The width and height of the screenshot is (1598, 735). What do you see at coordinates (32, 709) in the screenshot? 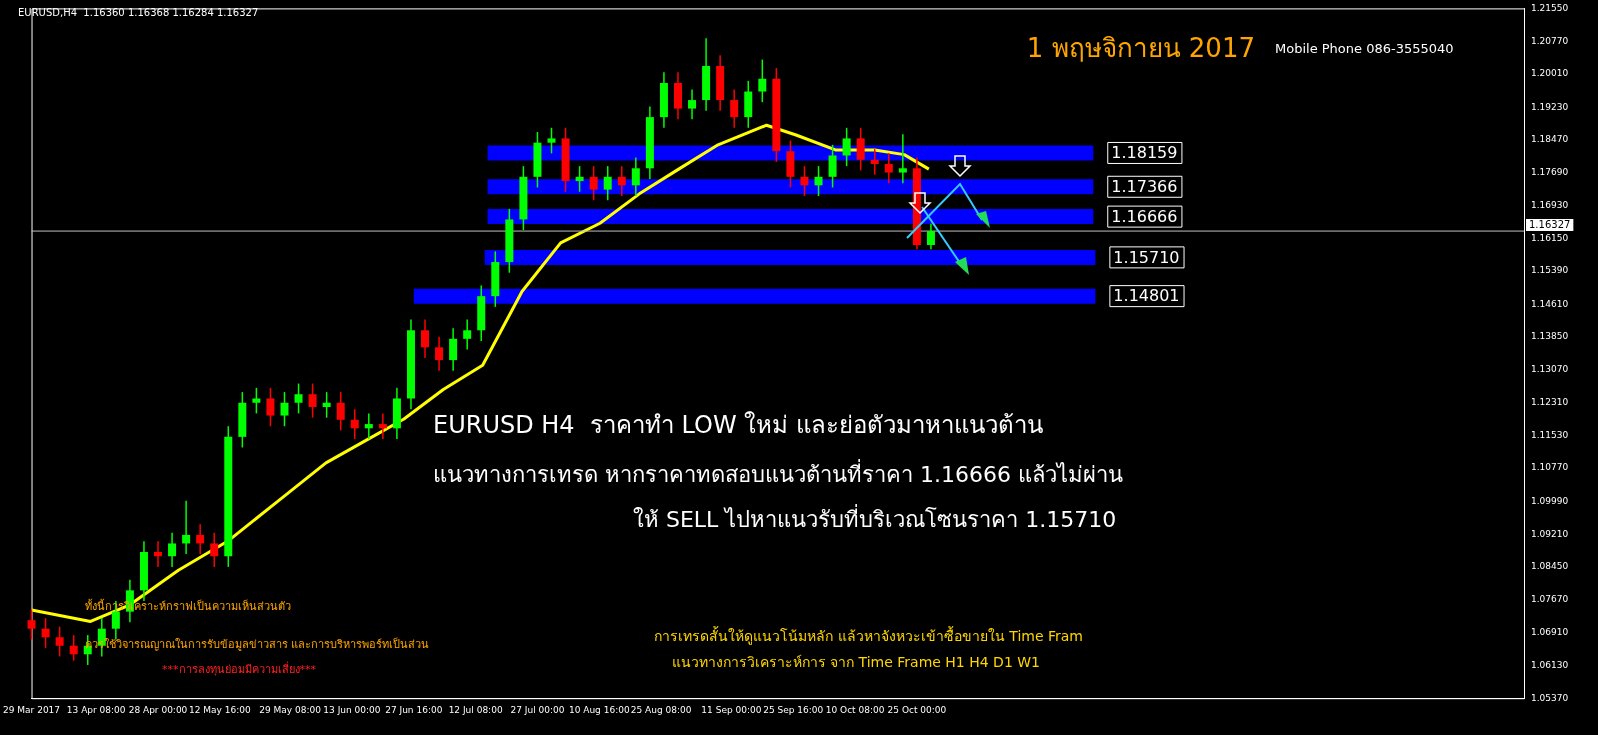
I see `x-tick-label: 29 Mar 2017` at bounding box center [32, 709].